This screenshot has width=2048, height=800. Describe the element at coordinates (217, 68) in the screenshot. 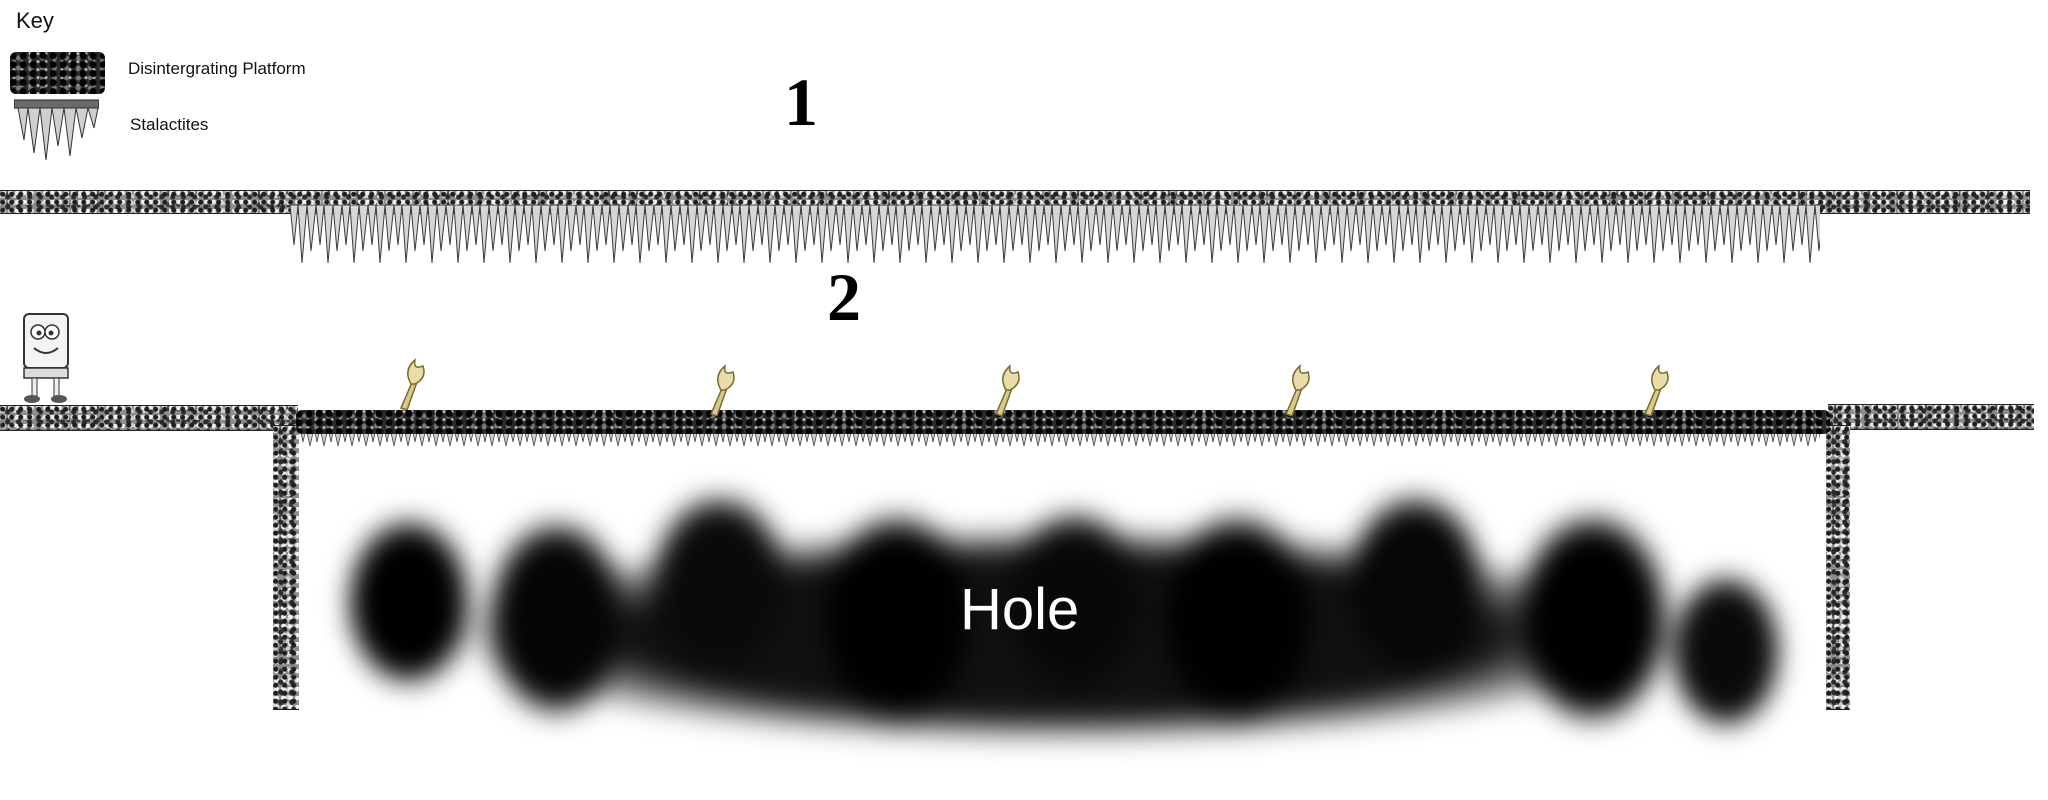

I see `key-disintegrating-platform-label: Disintergrating Platform` at that location.